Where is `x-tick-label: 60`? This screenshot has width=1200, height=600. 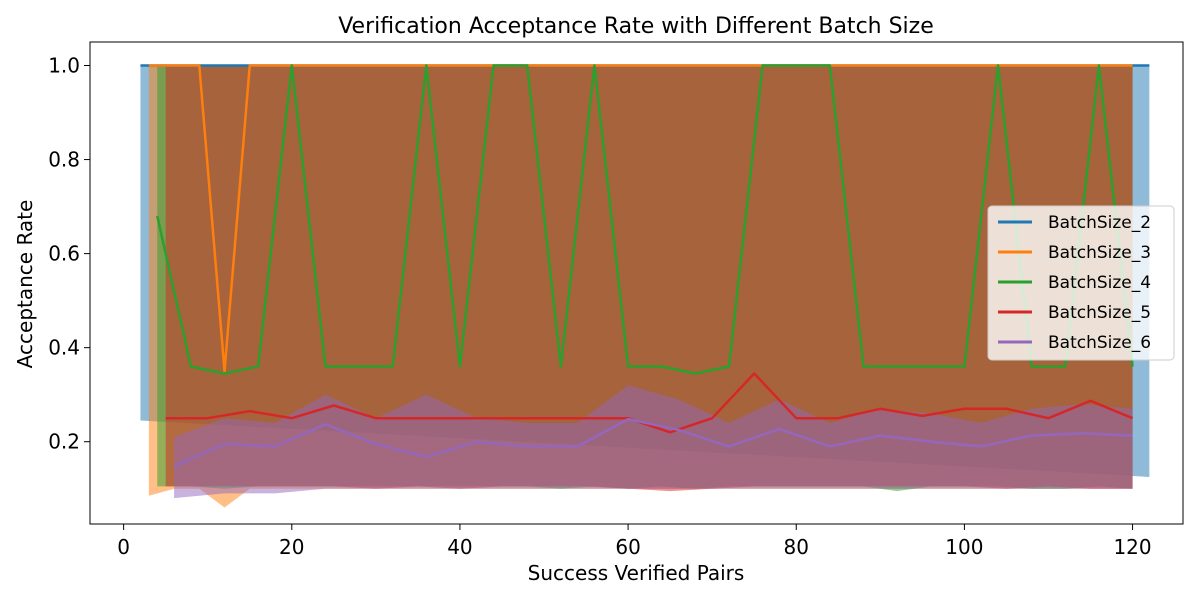 x-tick-label: 60 is located at coordinates (627, 547).